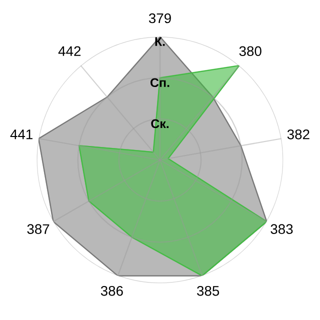  Describe the element at coordinates (159, 18) in the screenshot. I see `spoke-label: 379` at that location.